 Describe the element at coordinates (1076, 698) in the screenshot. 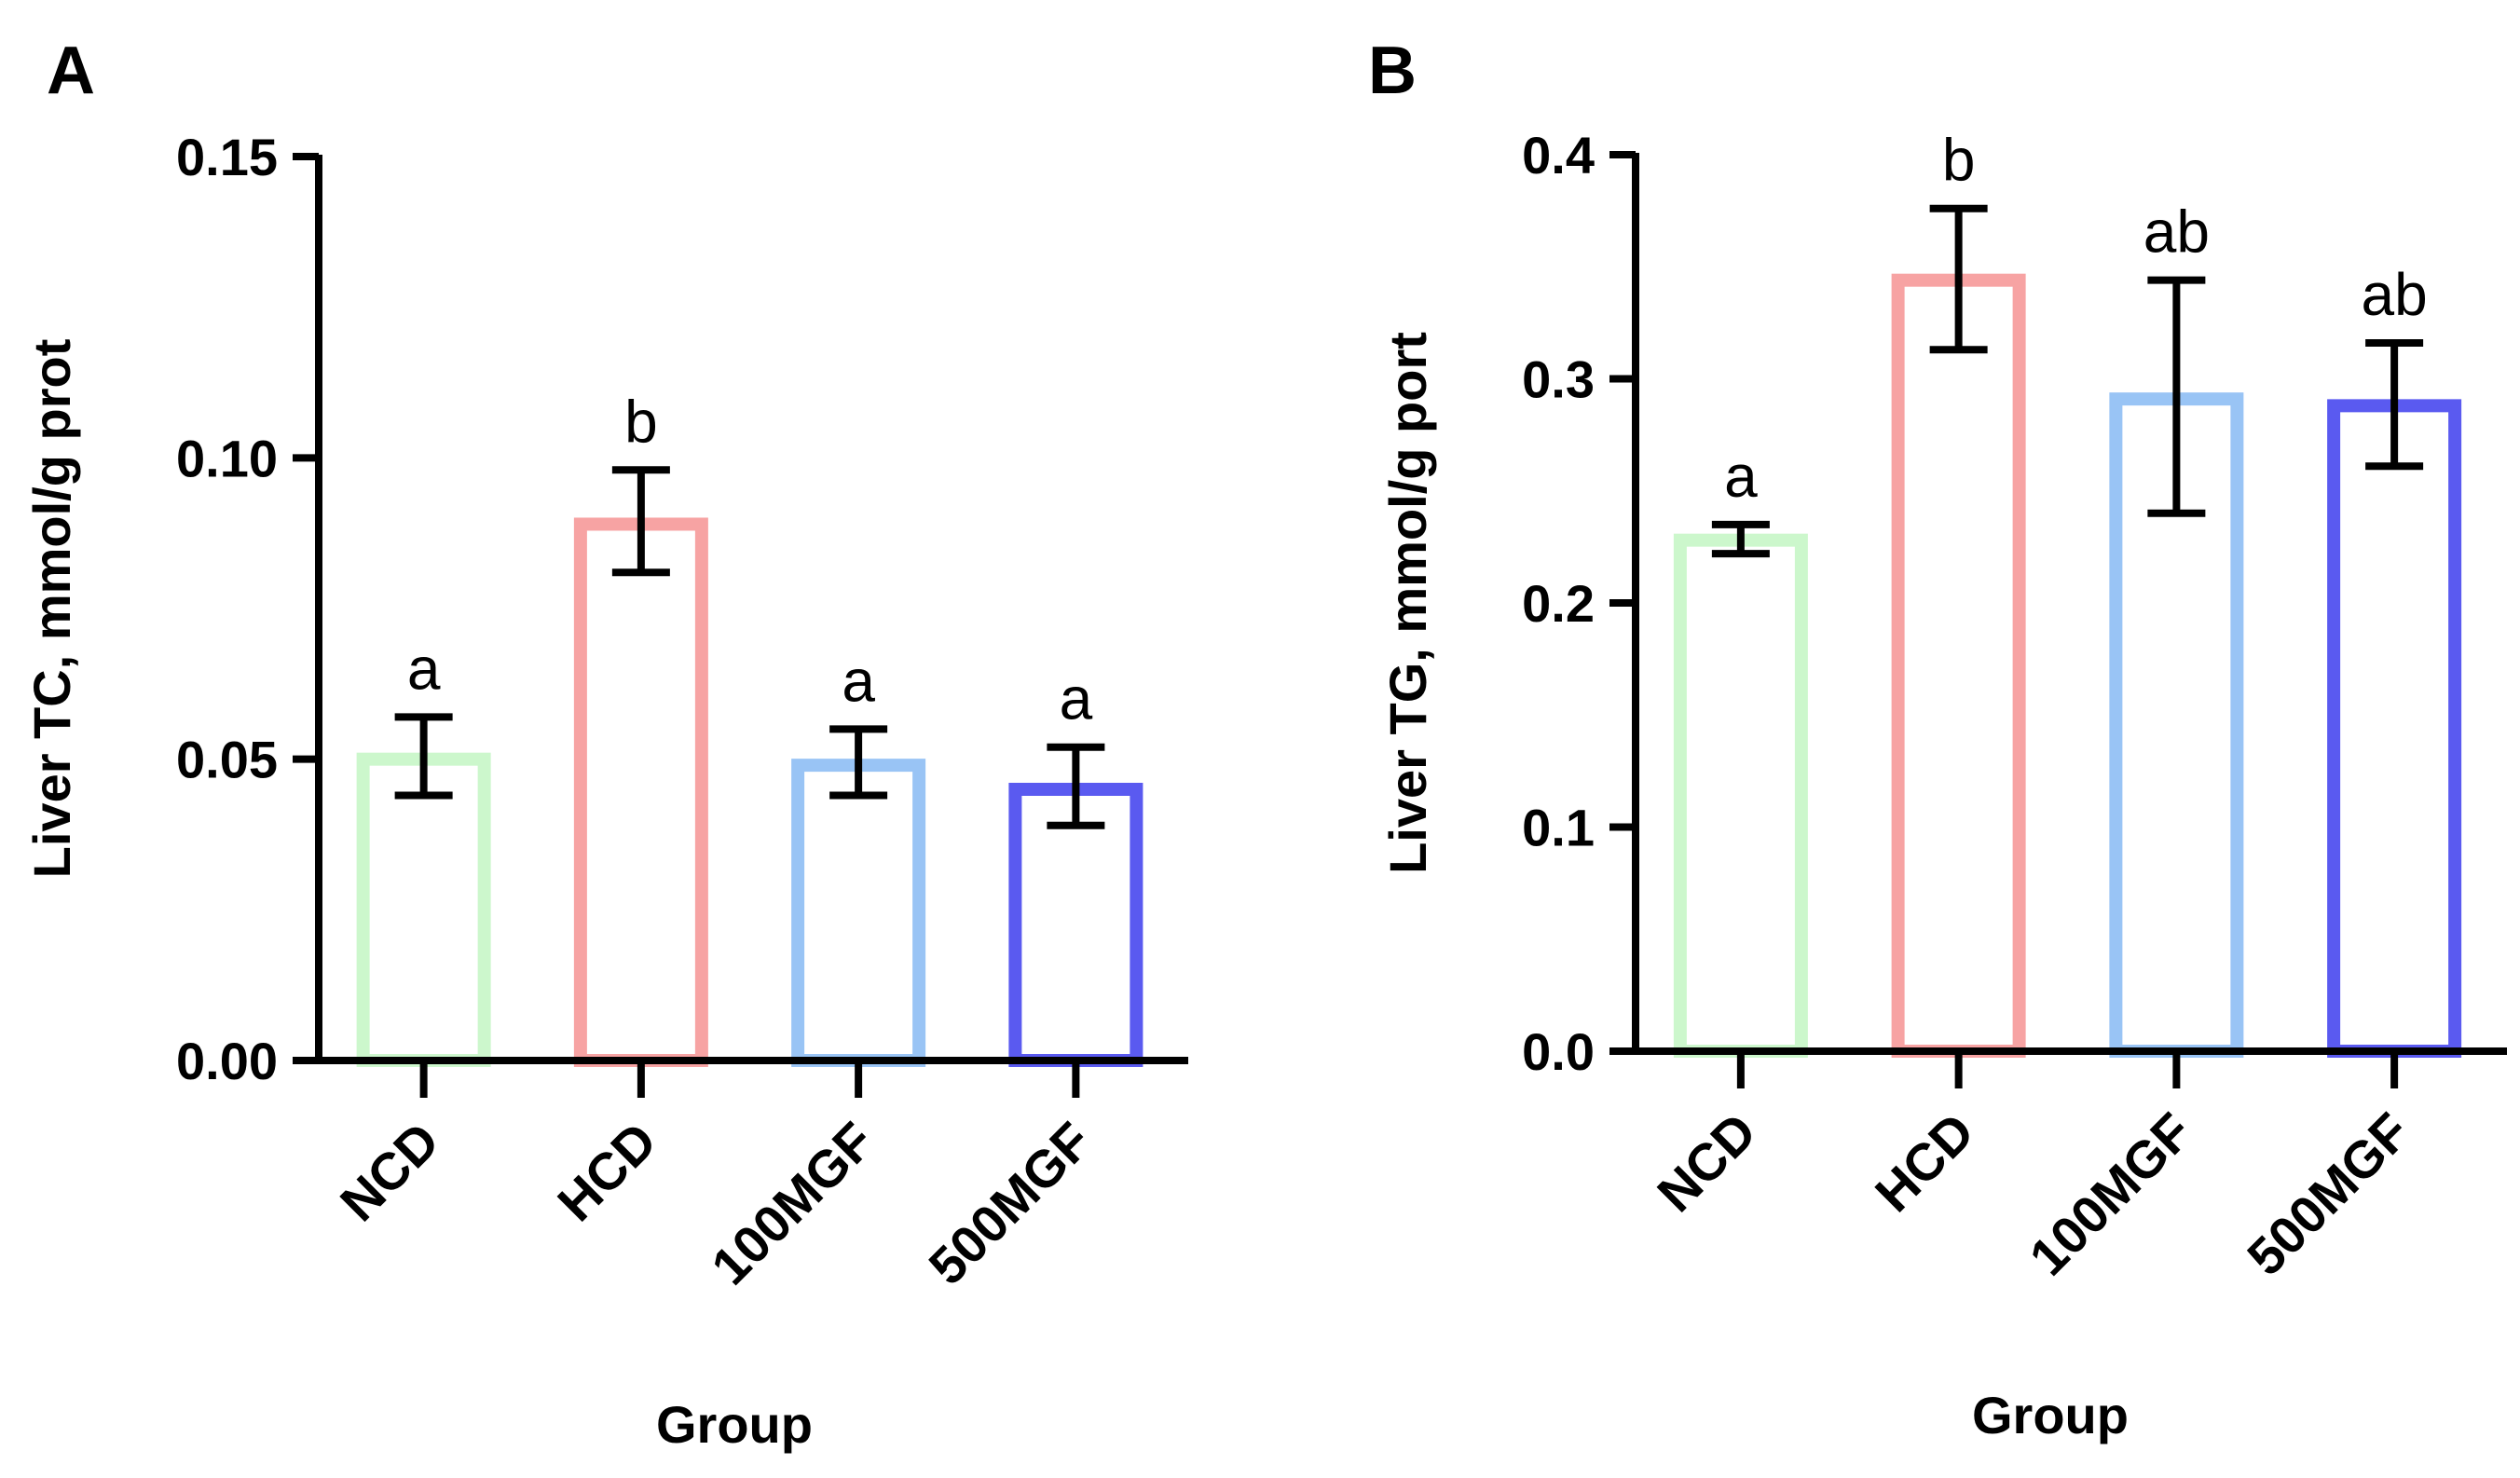

I see `significance-label-500mgf: a` at that location.